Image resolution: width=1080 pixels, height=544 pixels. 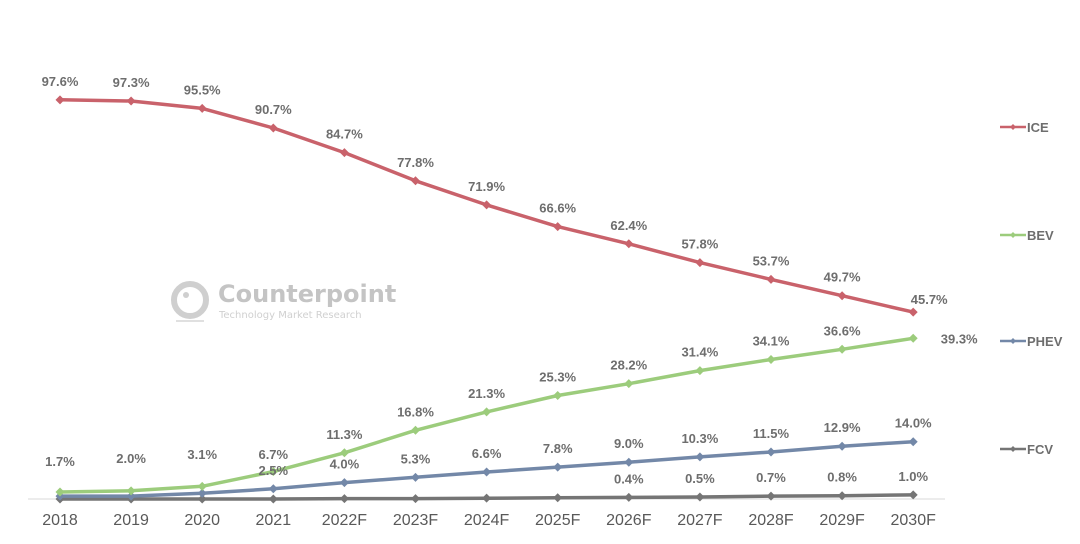 What do you see at coordinates (700, 478) in the screenshot?
I see `data-label-fcv: 0.5%` at bounding box center [700, 478].